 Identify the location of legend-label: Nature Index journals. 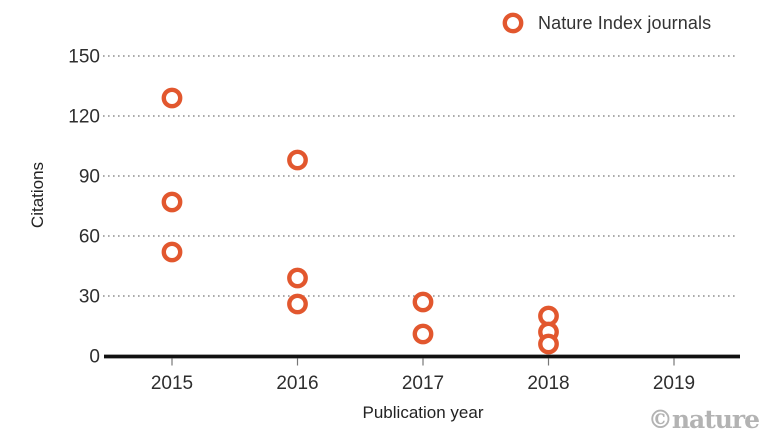
(625, 22).